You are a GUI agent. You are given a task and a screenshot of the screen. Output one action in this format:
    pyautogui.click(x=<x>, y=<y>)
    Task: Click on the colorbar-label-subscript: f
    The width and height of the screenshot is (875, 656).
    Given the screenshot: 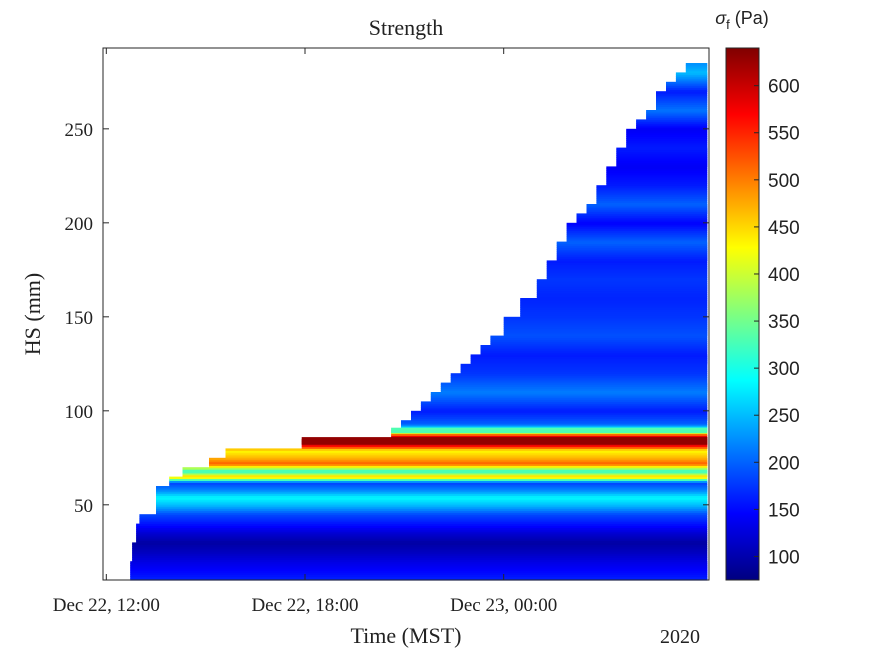 What is the action you would take?
    pyautogui.click(x=728, y=24)
    